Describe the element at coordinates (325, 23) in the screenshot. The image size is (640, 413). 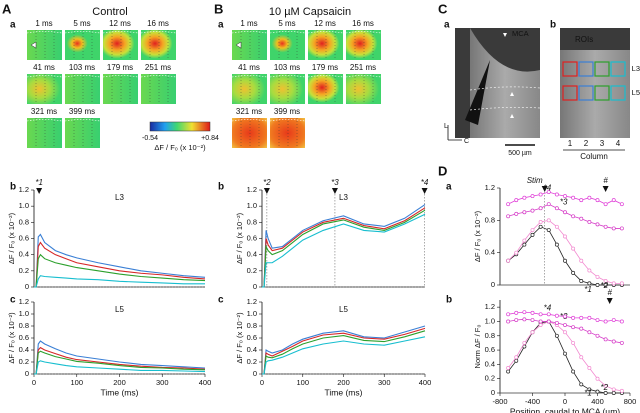
I see `frame-label: 12 ms` at that location.